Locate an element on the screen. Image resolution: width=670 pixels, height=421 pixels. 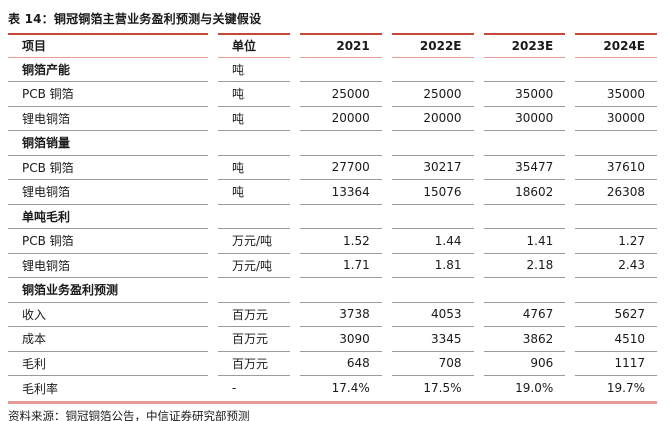
row-value-cell: 35477 is located at coordinates (524, 168).